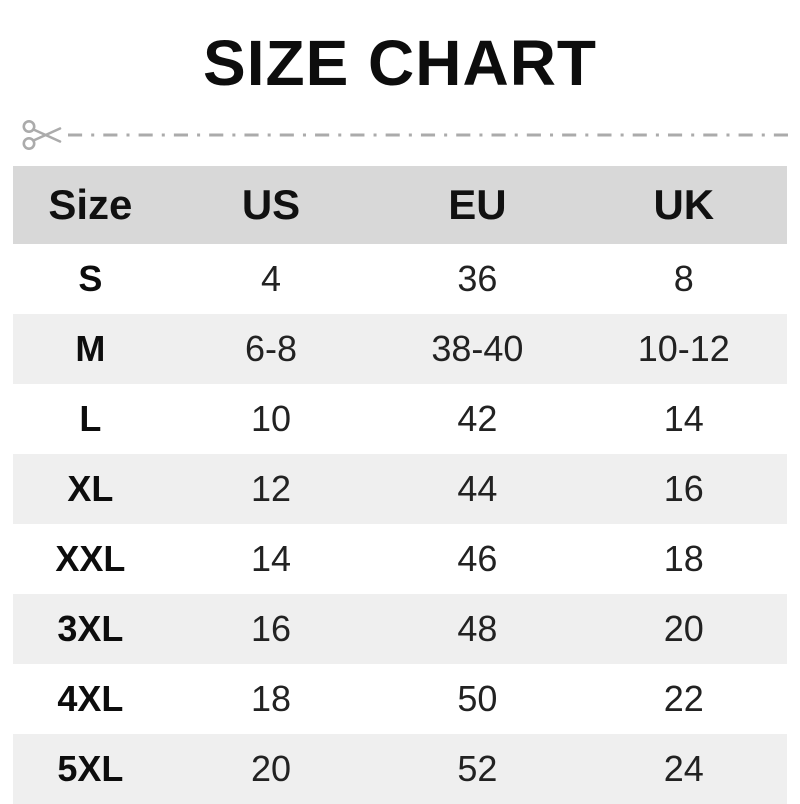 This screenshot has width=800, height=804. What do you see at coordinates (477, 348) in the screenshot?
I see `size-value-cell: 38-40` at bounding box center [477, 348].